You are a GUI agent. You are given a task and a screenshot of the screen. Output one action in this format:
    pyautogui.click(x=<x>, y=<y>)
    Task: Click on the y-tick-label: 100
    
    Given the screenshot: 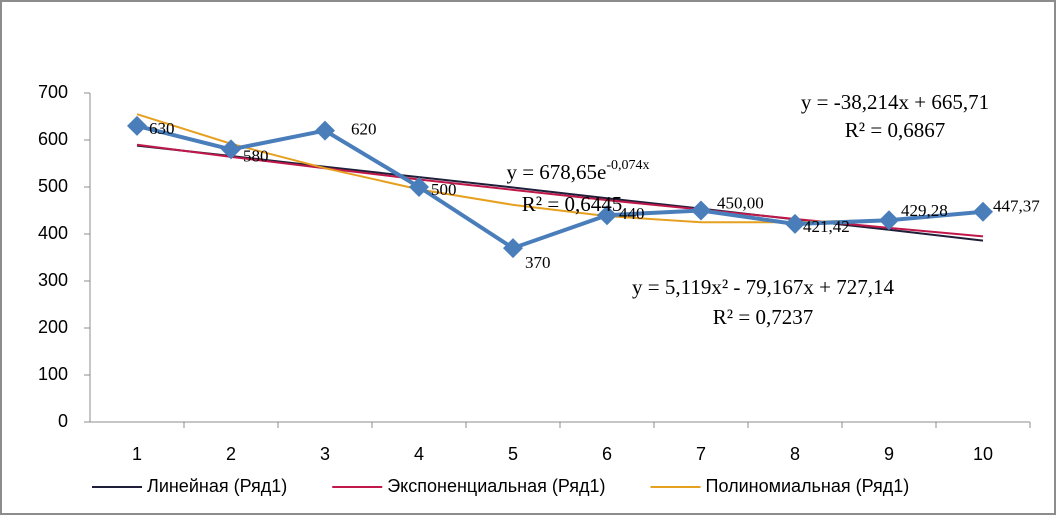 What is the action you would take?
    pyautogui.click(x=53, y=374)
    